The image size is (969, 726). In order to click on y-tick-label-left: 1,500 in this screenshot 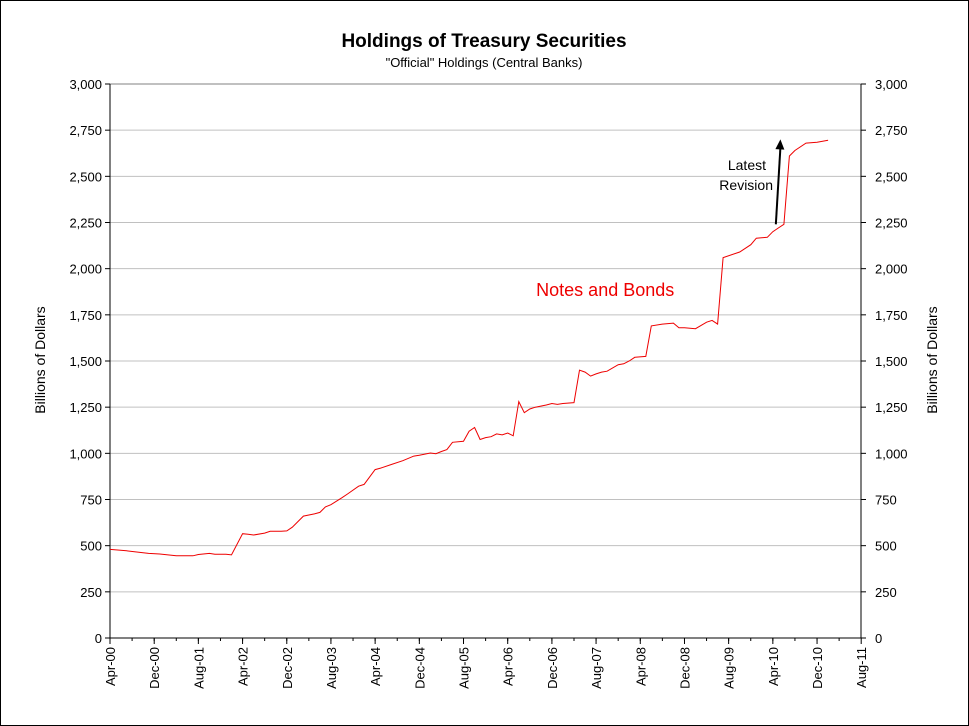, I will do `click(85, 361)`.